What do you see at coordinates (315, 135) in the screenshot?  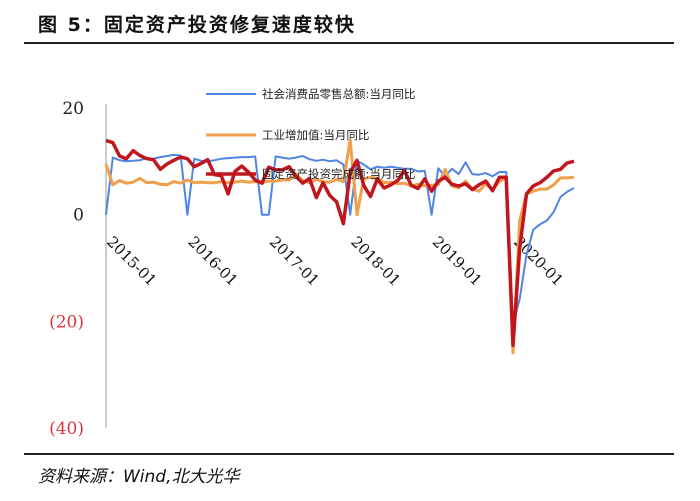 I see `legend-label: 工业增加值:当月同比` at bounding box center [315, 135].